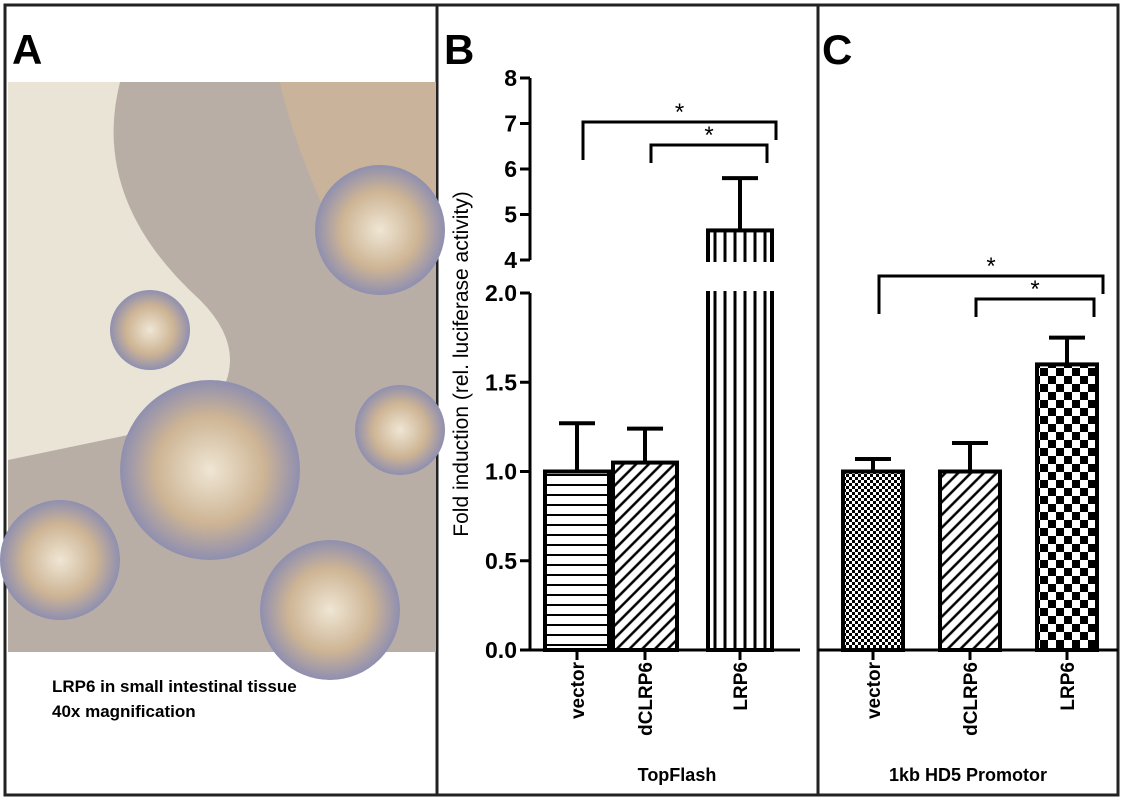  Describe the element at coordinates (510, 169) in the screenshot. I see `y-tick-label: 6` at that location.